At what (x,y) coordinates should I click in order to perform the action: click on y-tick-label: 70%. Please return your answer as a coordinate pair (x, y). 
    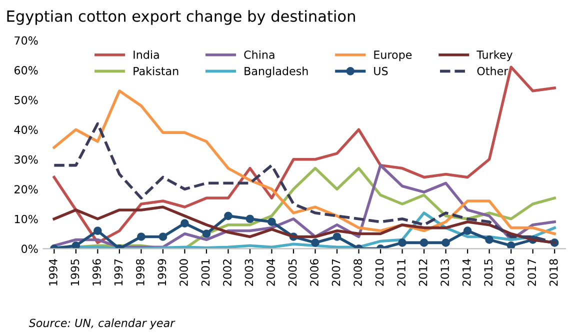
    Looking at the image, I should click on (26, 40).